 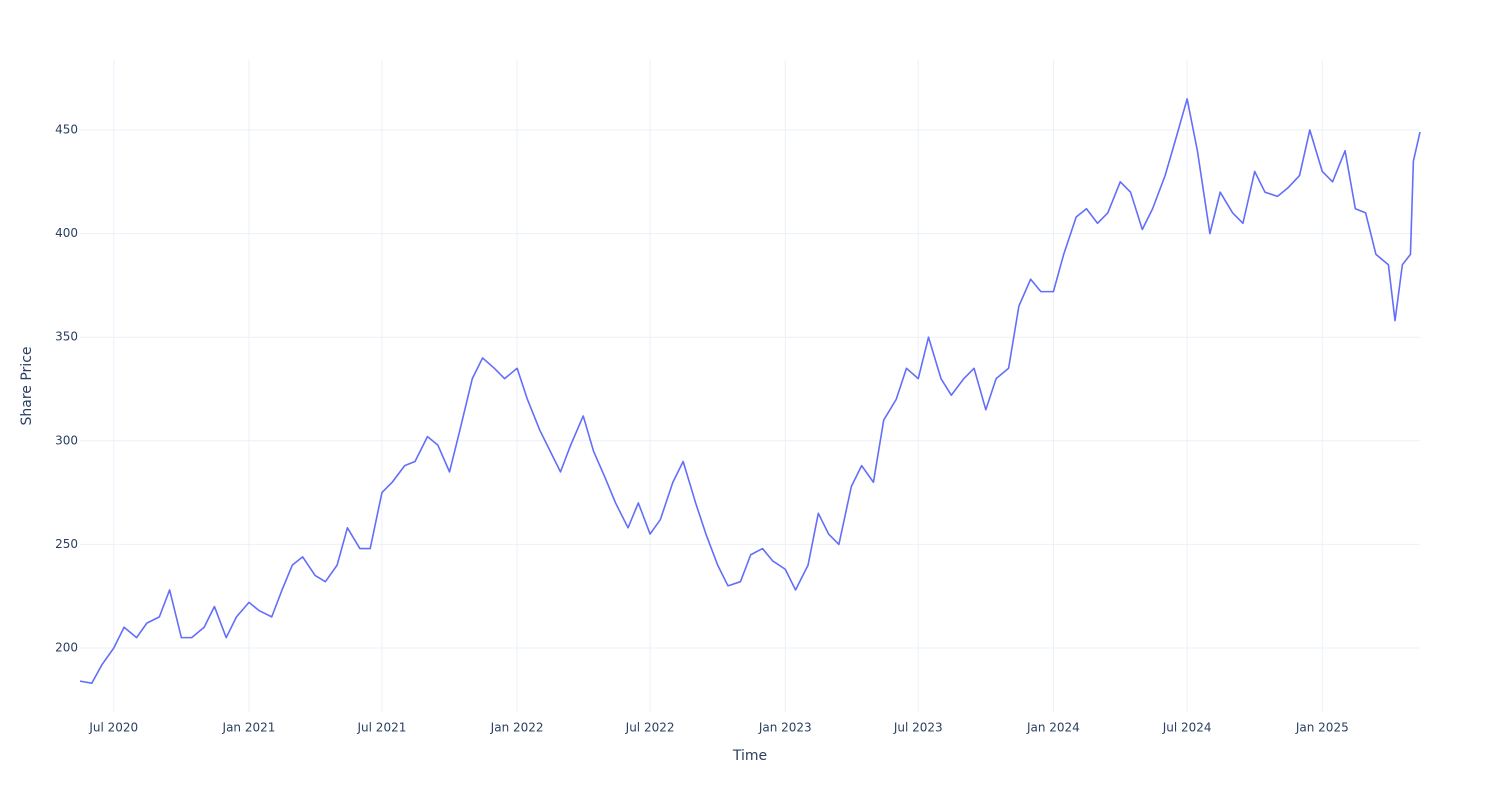 What do you see at coordinates (66, 337) in the screenshot?
I see `y-tick-label: 350` at bounding box center [66, 337].